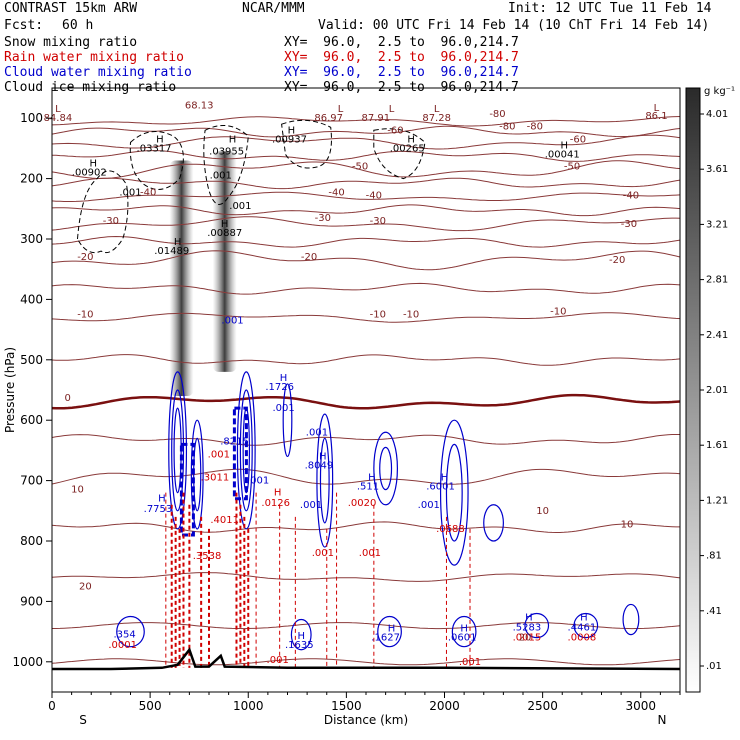 This screenshot has width=740, height=740. Describe the element at coordinates (366, 317) in the screenshot. I see `isotherm--10` at that location.